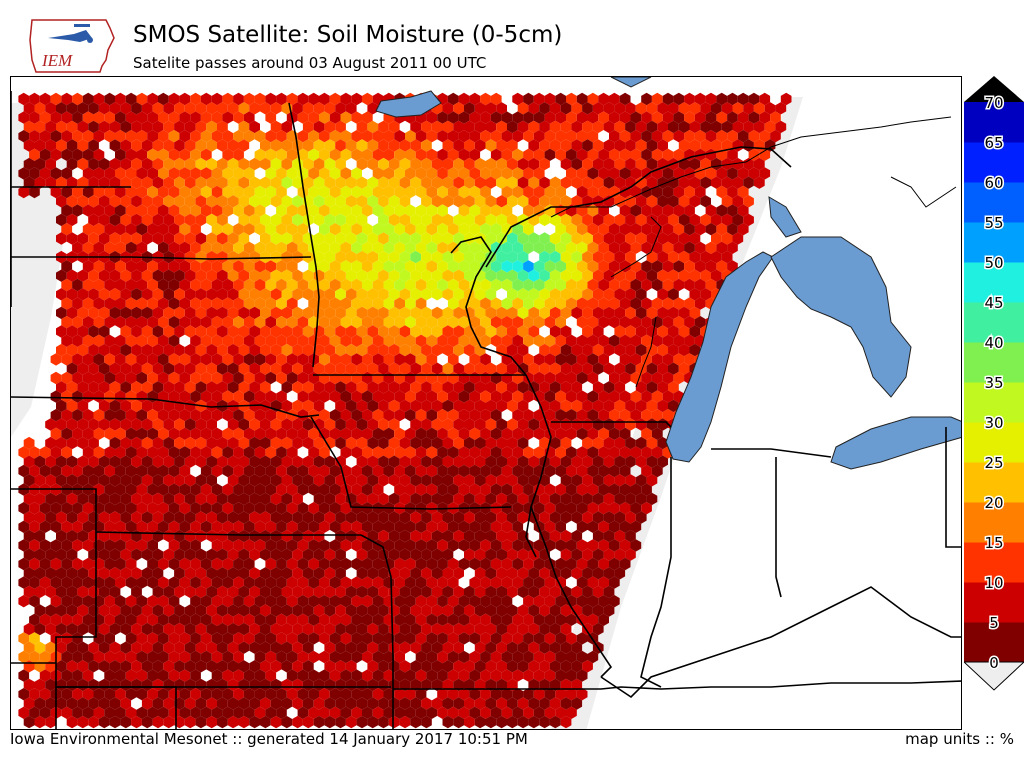  Describe the element at coordinates (165, 407) in the screenshot. I see `border-sd-ne` at that location.